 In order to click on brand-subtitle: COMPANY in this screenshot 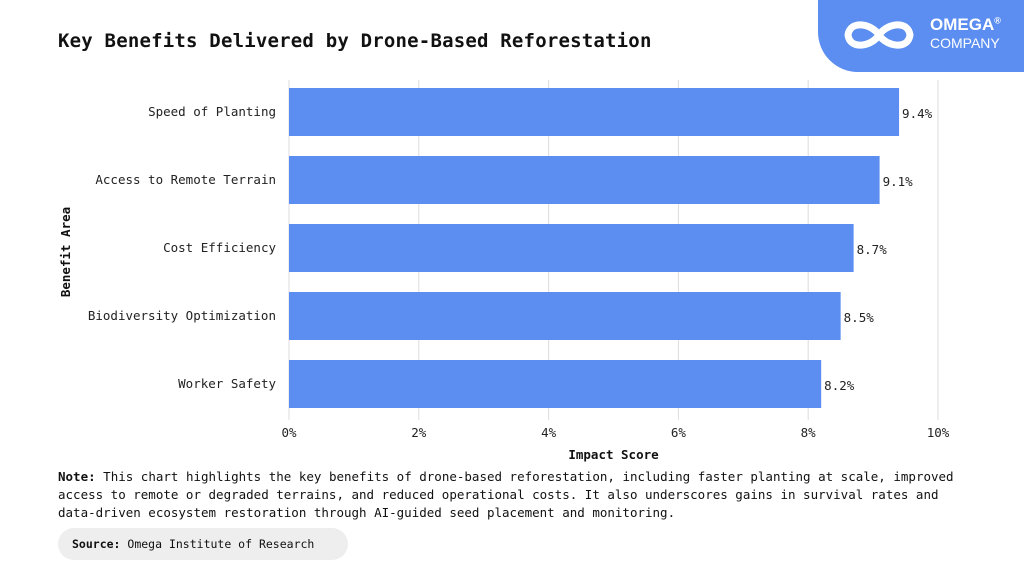, I will do `click(965, 43)`.